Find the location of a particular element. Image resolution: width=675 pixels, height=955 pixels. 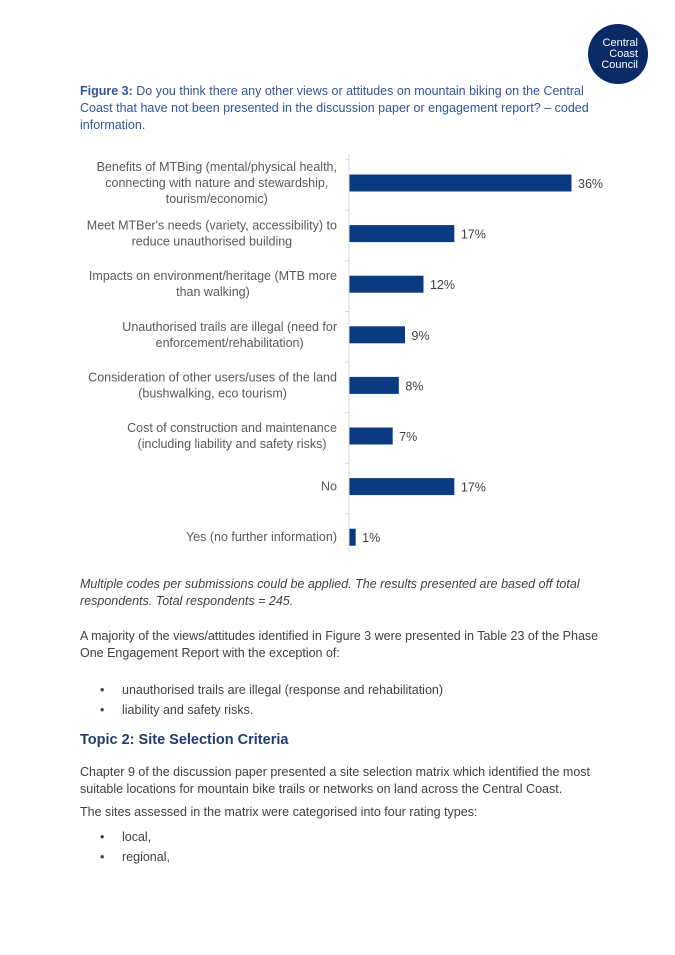

list-item-text: local, is located at coordinates (137, 837).